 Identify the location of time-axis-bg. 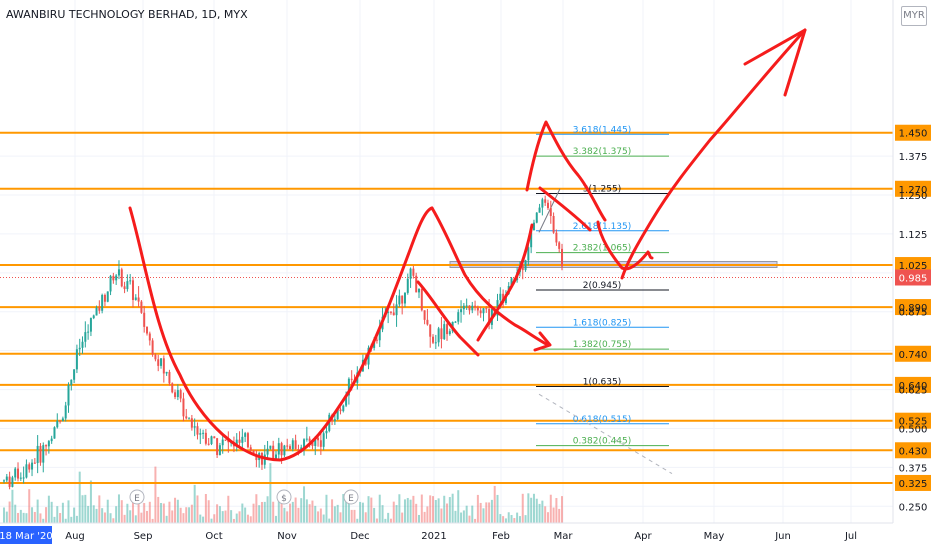
(446, 536).